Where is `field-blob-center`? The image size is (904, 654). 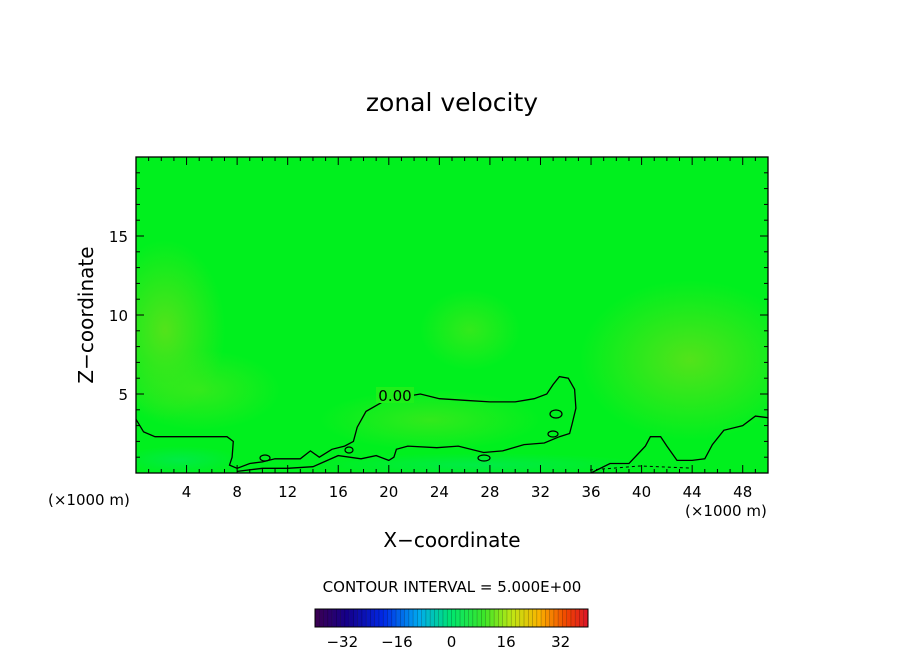 field-blob-center is located at coordinates (430, 420).